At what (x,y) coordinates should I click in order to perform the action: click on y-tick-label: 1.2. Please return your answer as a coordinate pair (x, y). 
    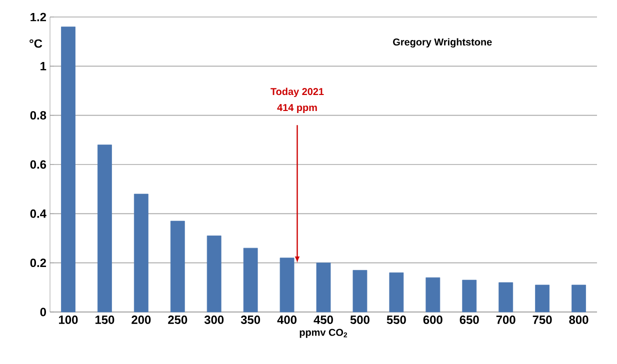
    Looking at the image, I should click on (38, 17).